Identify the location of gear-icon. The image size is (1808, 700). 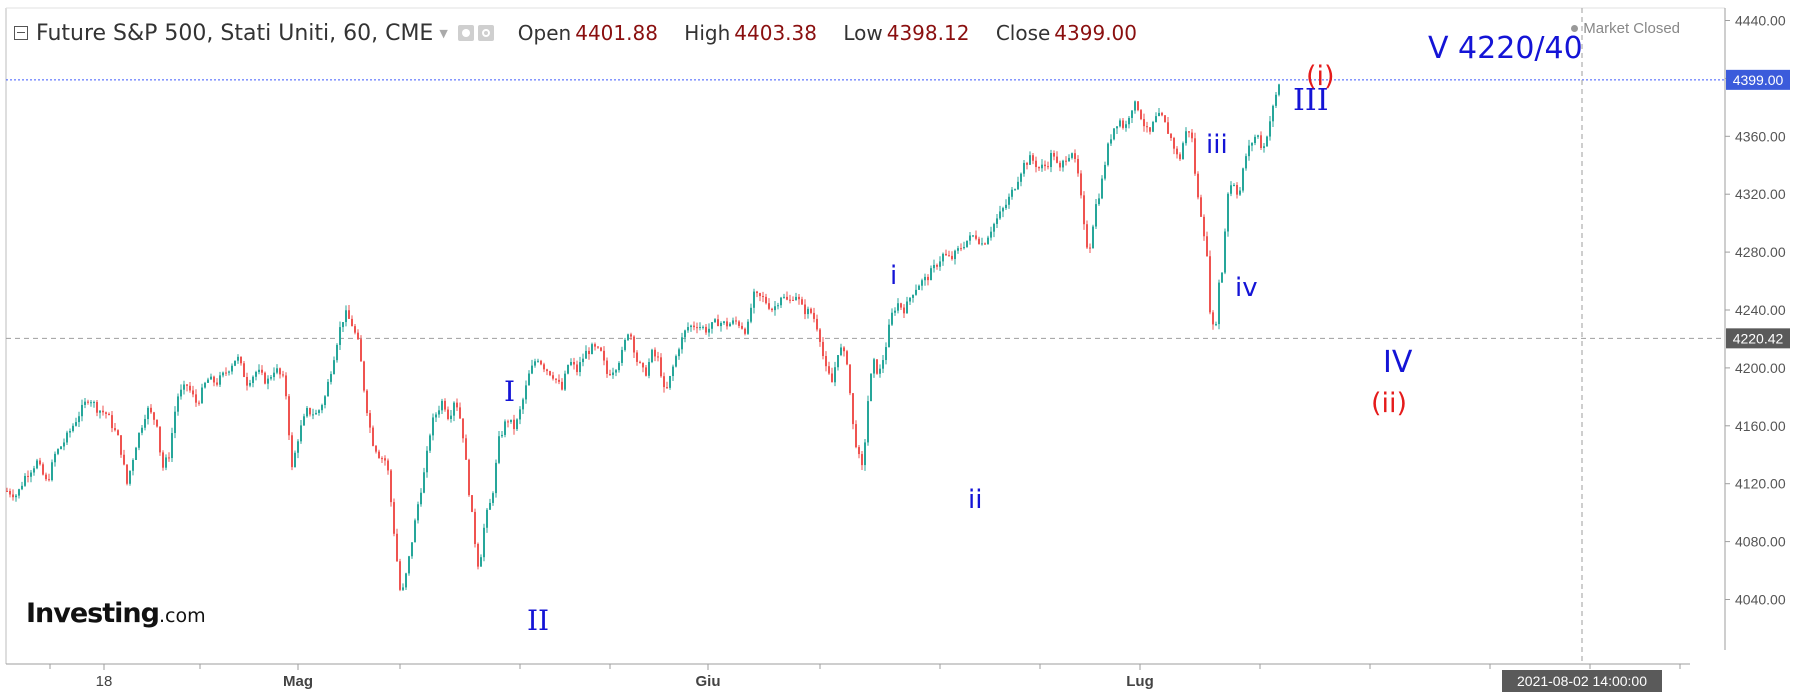
(485, 33).